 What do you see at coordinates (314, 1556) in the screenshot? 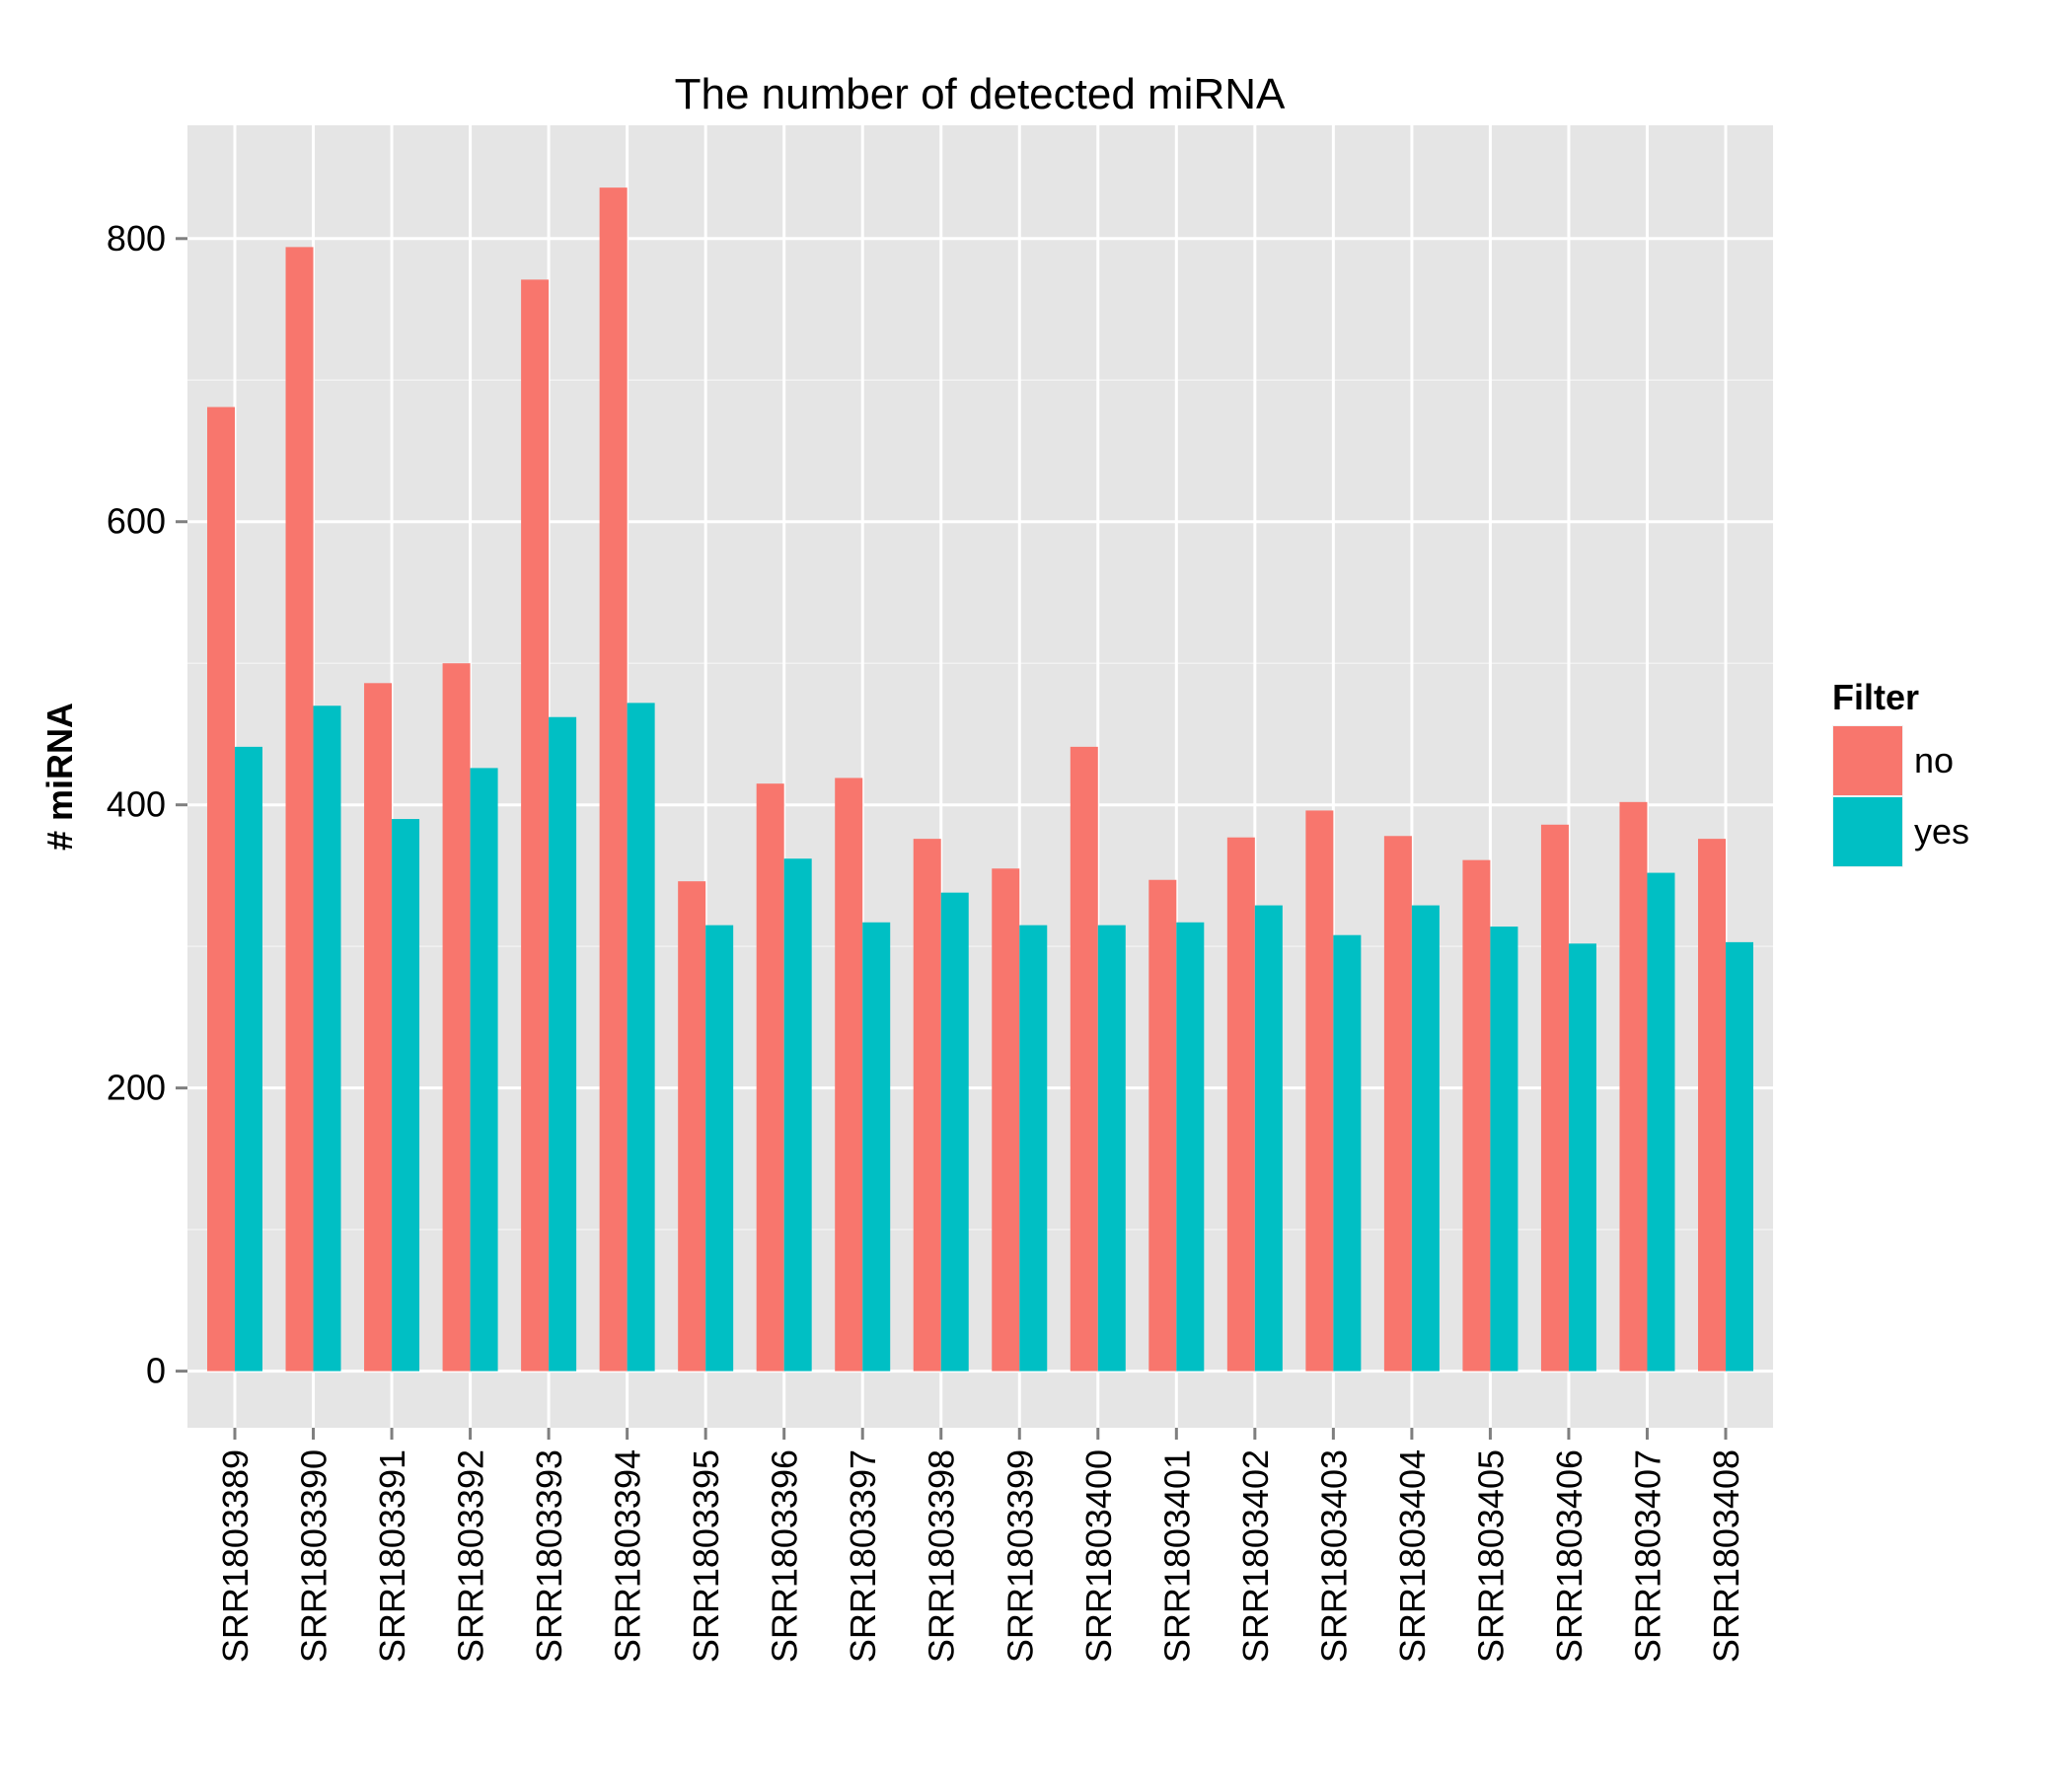
I see `x-tick-label: SRR1803390` at bounding box center [314, 1556].